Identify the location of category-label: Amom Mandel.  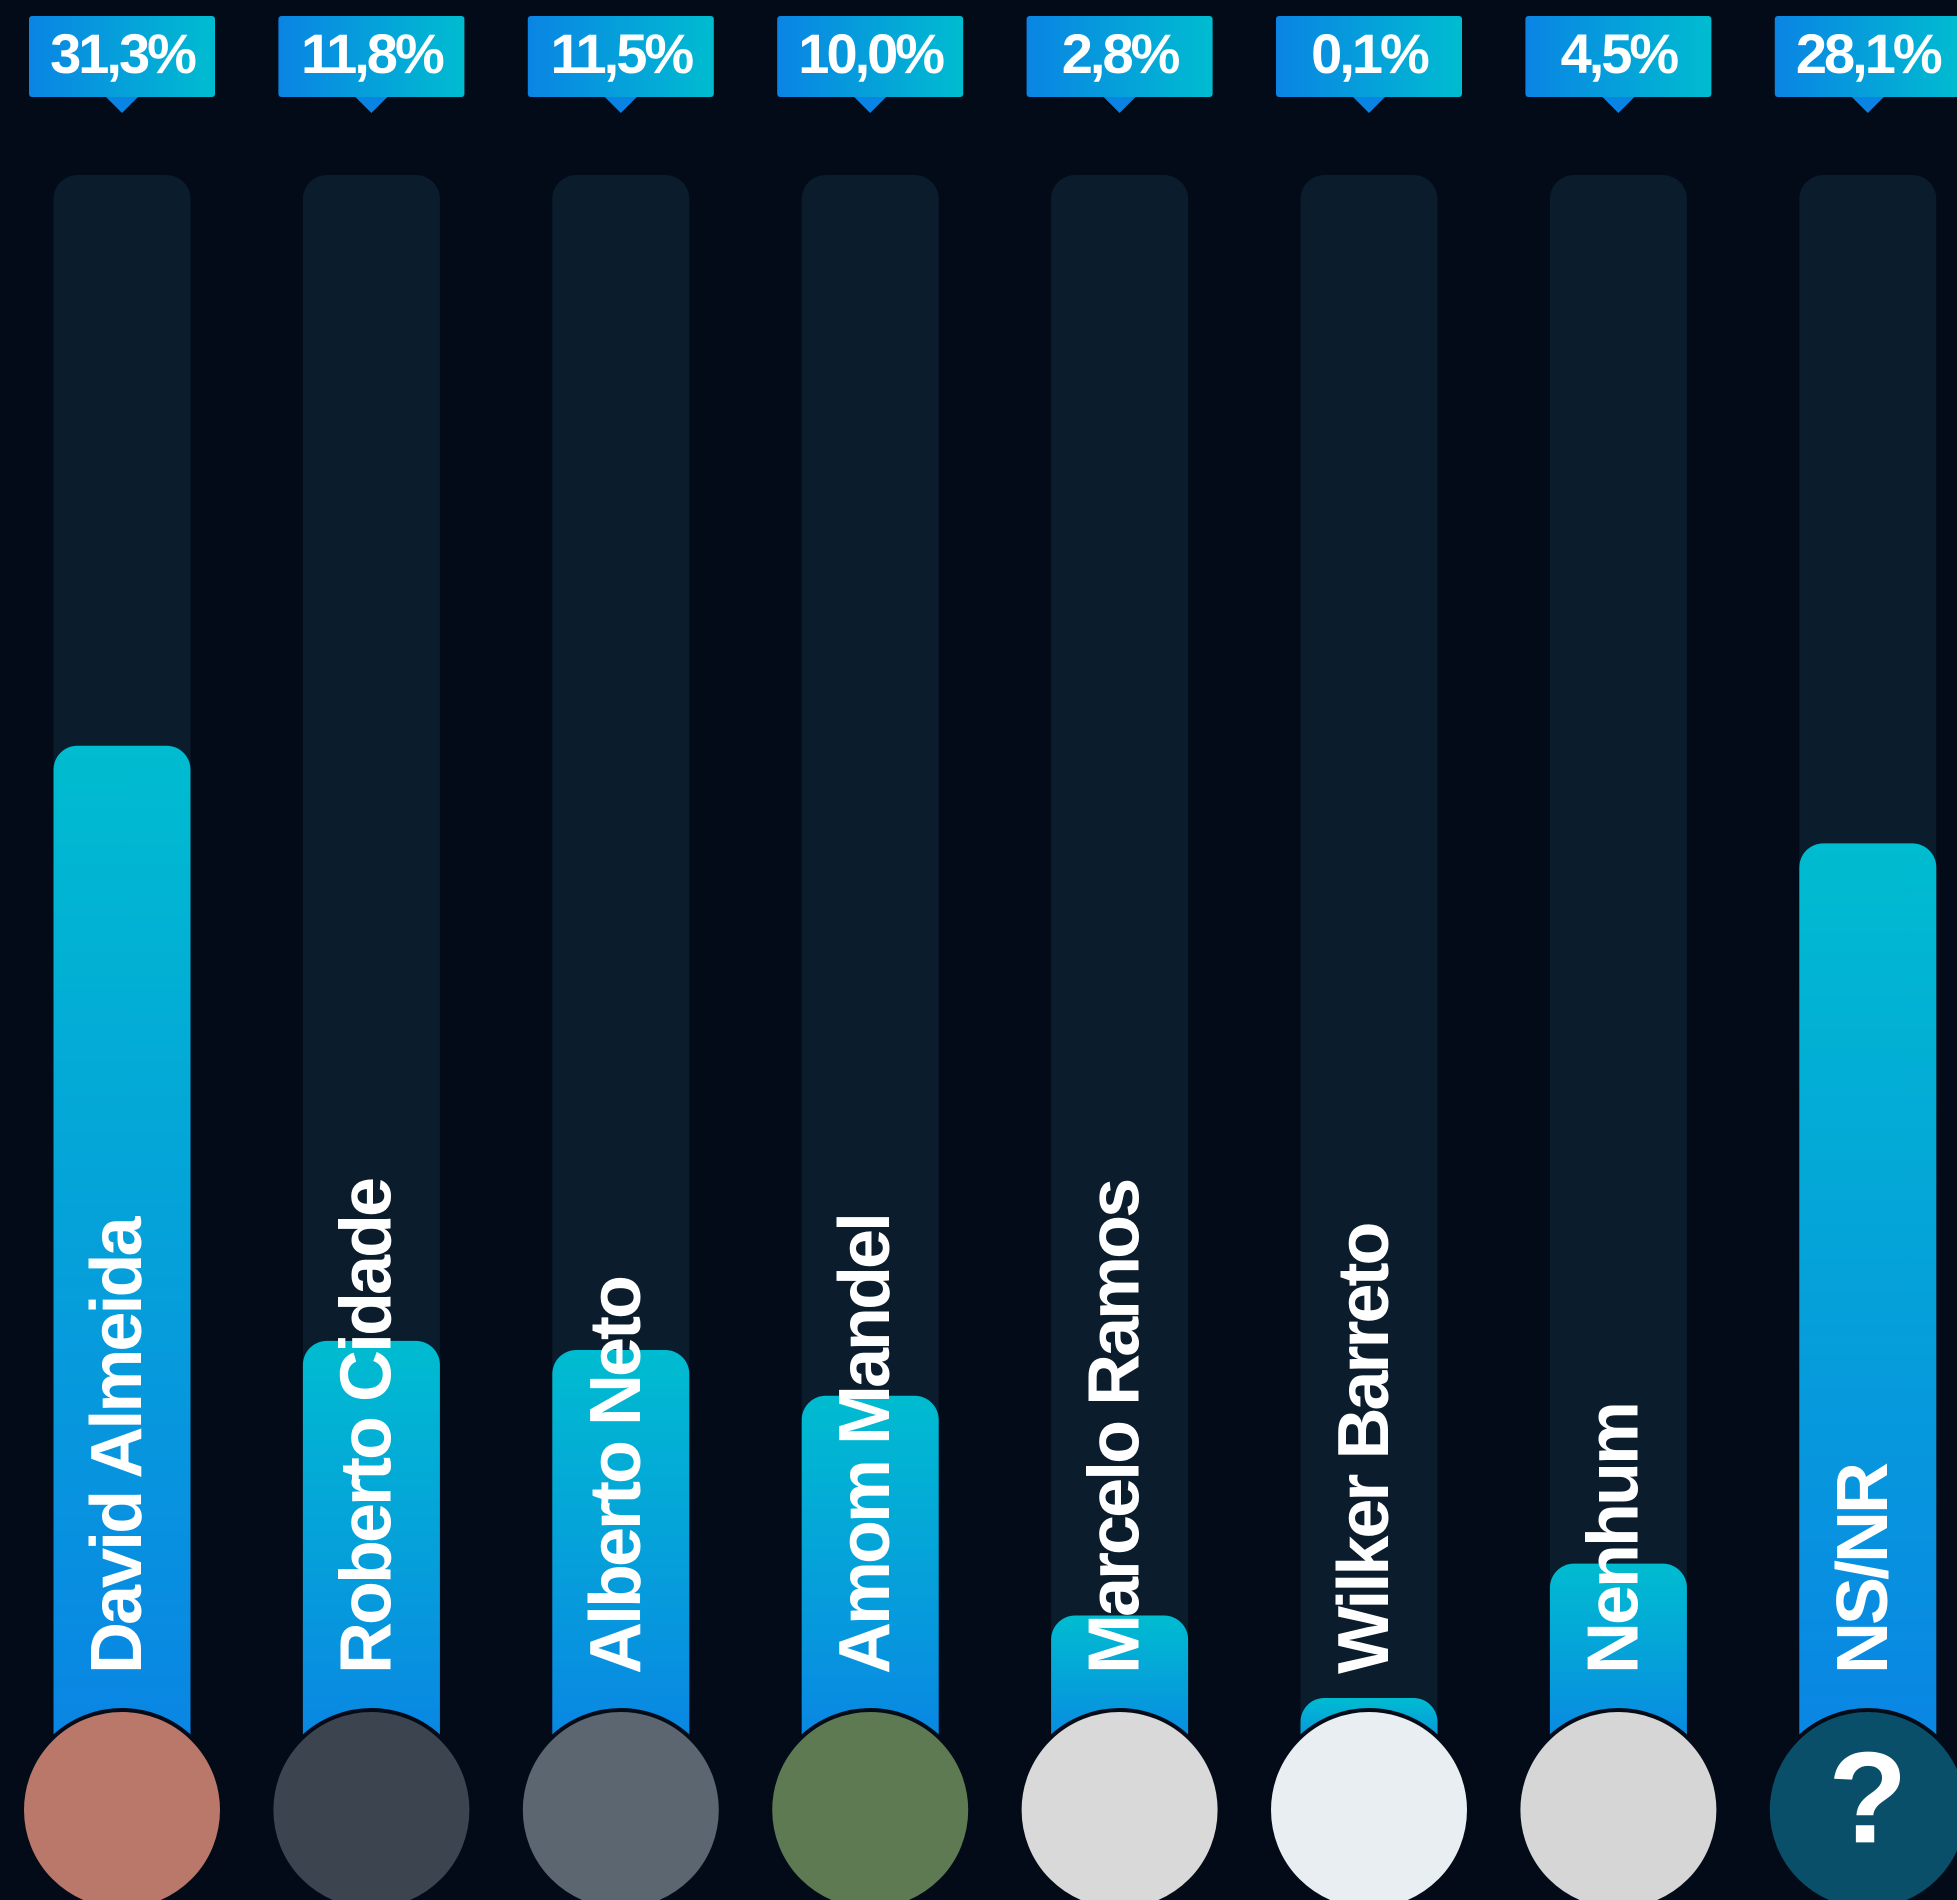
(865, 1444).